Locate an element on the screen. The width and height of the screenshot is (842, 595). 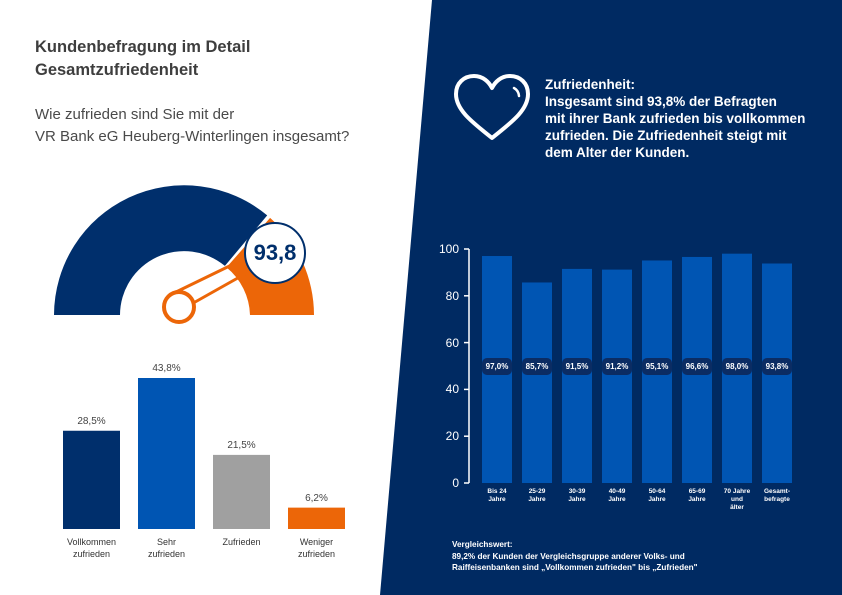
info-heading: Zufriedenheit: is located at coordinates (590, 84).